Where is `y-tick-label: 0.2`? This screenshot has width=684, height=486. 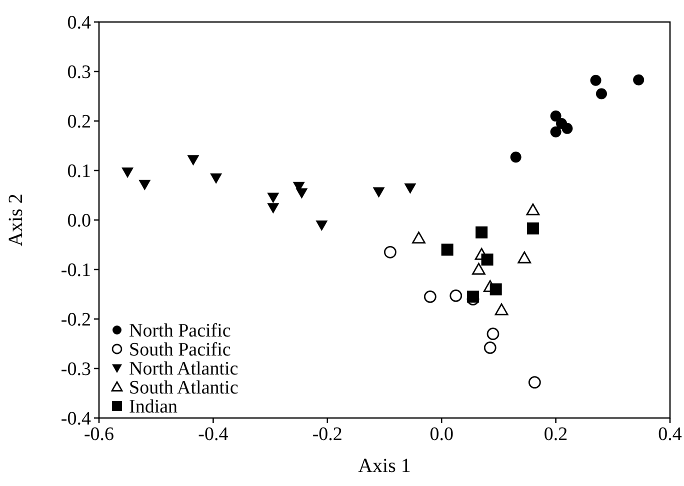 y-tick-label: 0.2 is located at coordinates (79, 122).